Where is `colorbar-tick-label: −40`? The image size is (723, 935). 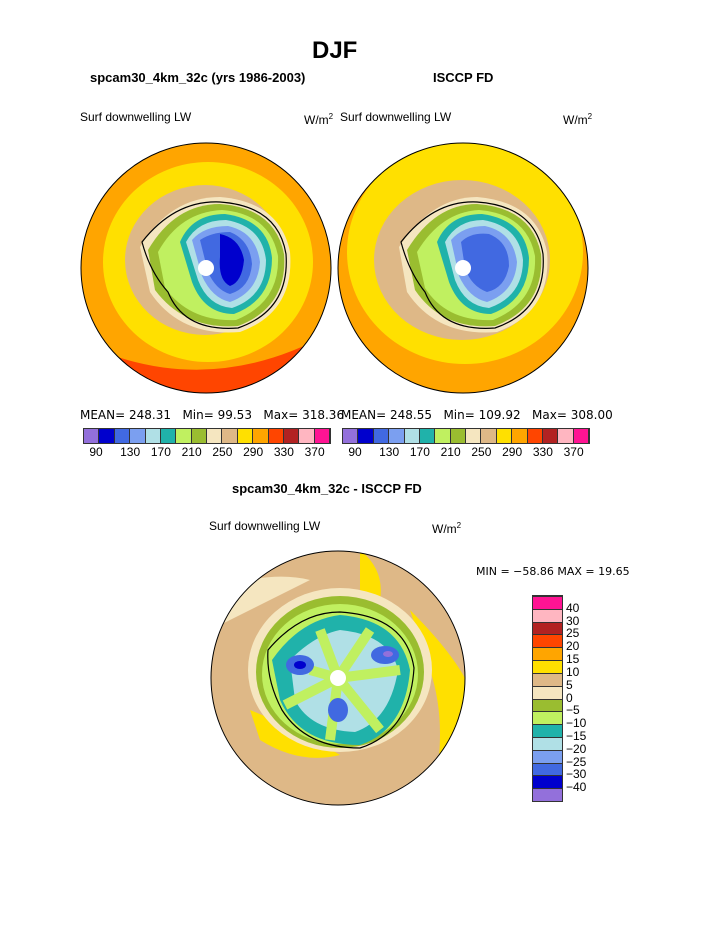 colorbar-tick-label: −40 is located at coordinates (576, 787).